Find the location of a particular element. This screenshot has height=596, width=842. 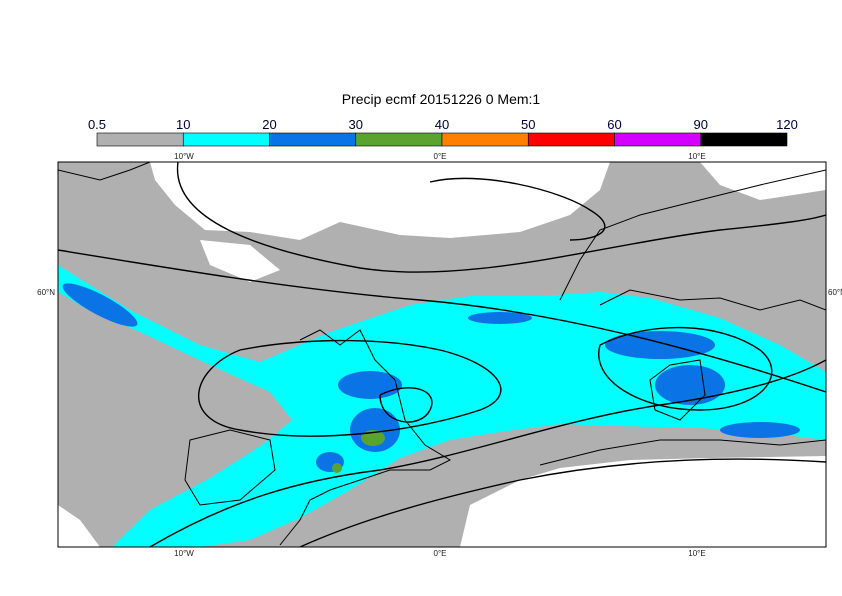

colorbar-label: 40 is located at coordinates (442, 124).